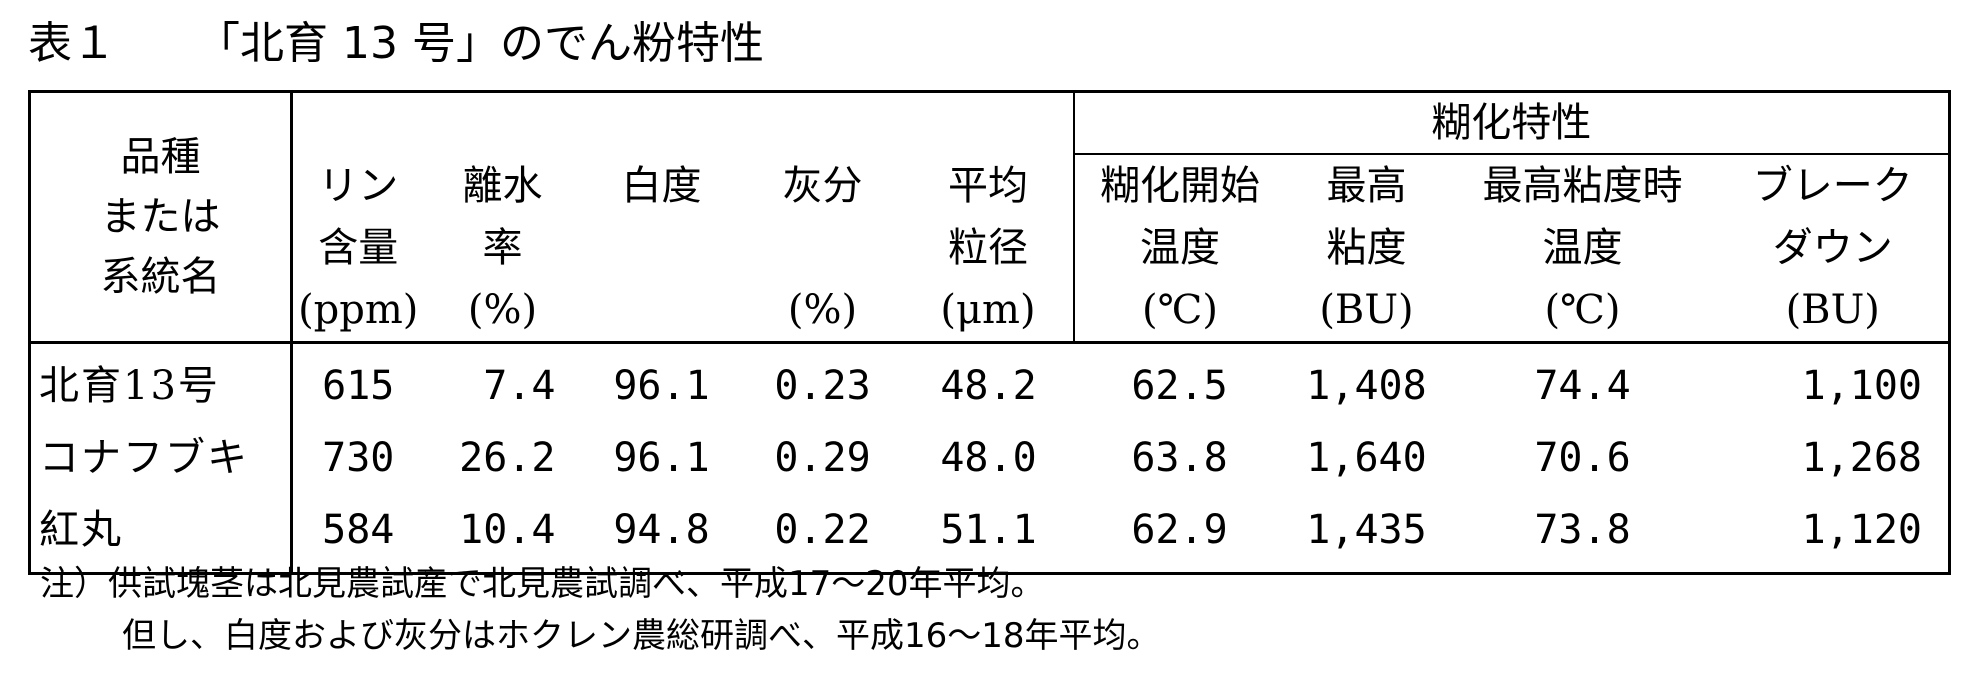 This screenshot has height=679, width=1974. Describe the element at coordinates (161, 458) in the screenshot. I see `row-variety-name: コナフブキ` at that location.